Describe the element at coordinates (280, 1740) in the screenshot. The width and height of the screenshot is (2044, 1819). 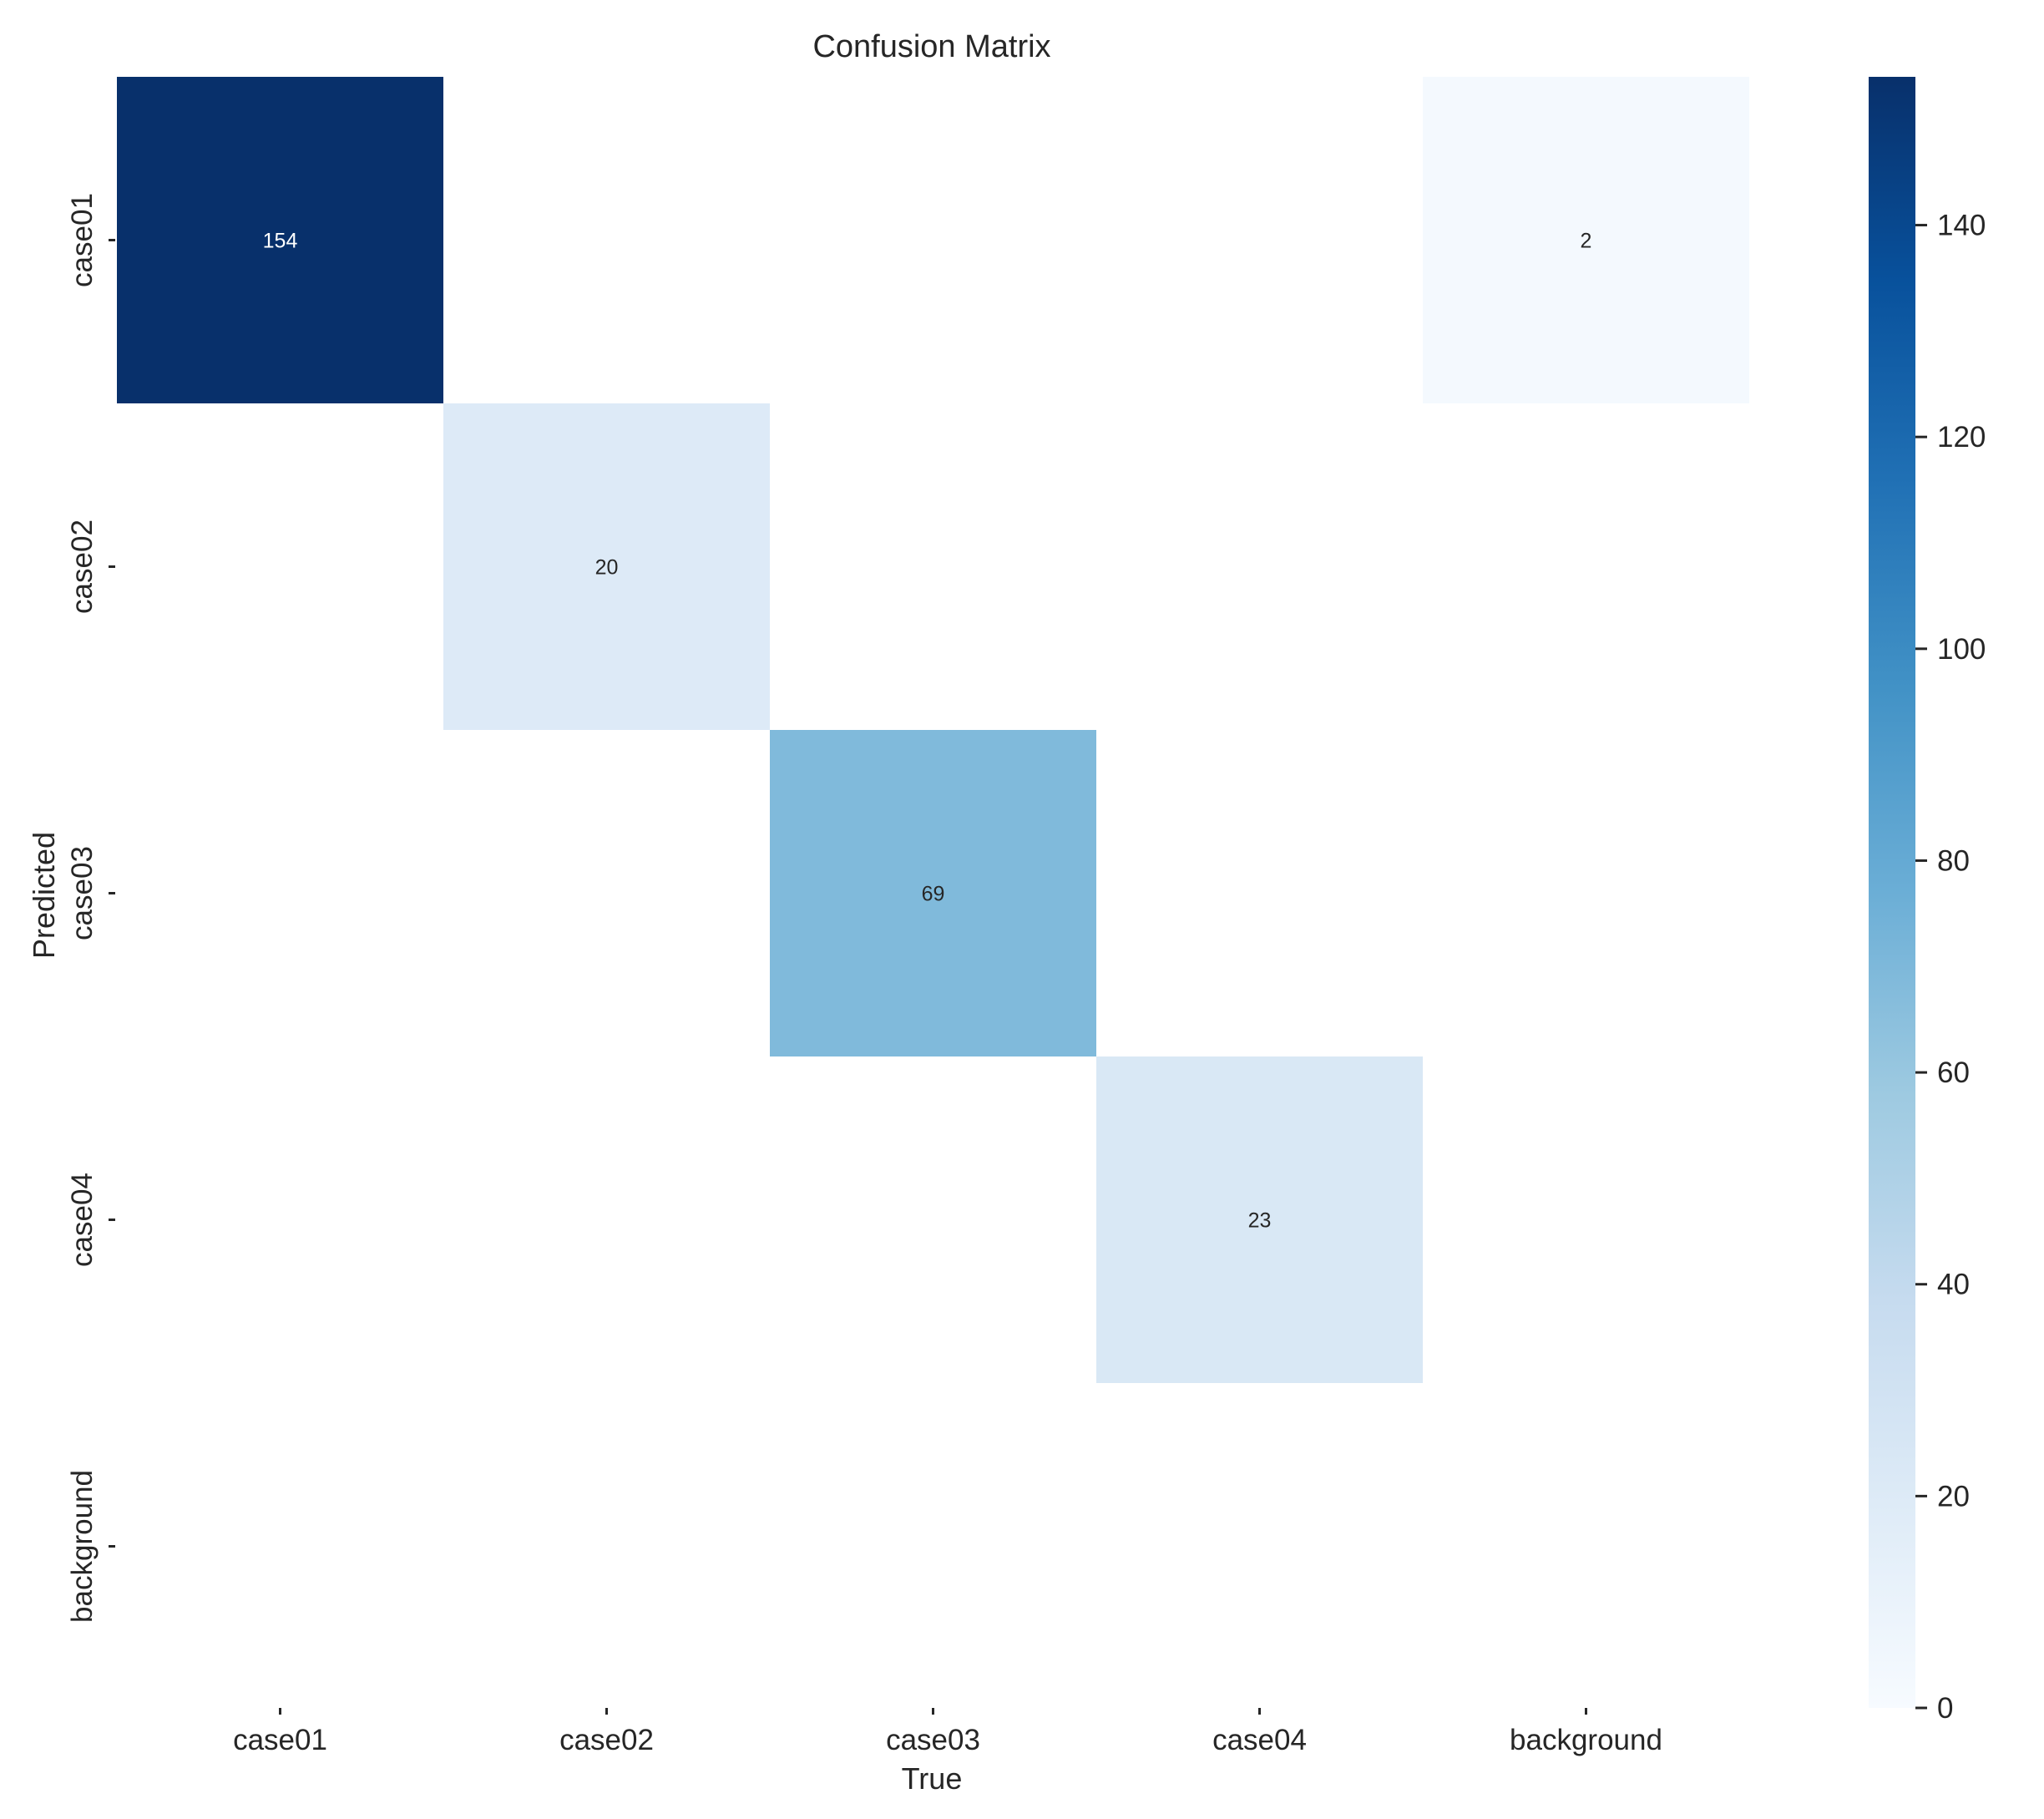
I see `x-tick-label: case01` at that location.